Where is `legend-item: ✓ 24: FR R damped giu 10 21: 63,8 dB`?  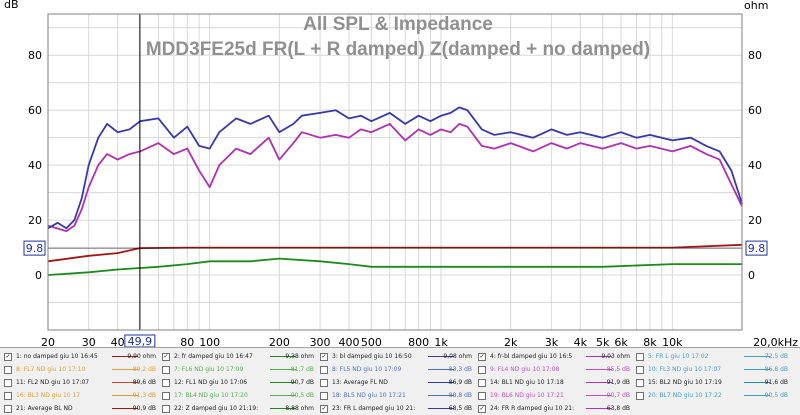 legend-item: ✓ 24: FR R damped giu 10 21: 63,8 dB is located at coordinates (556, 408).